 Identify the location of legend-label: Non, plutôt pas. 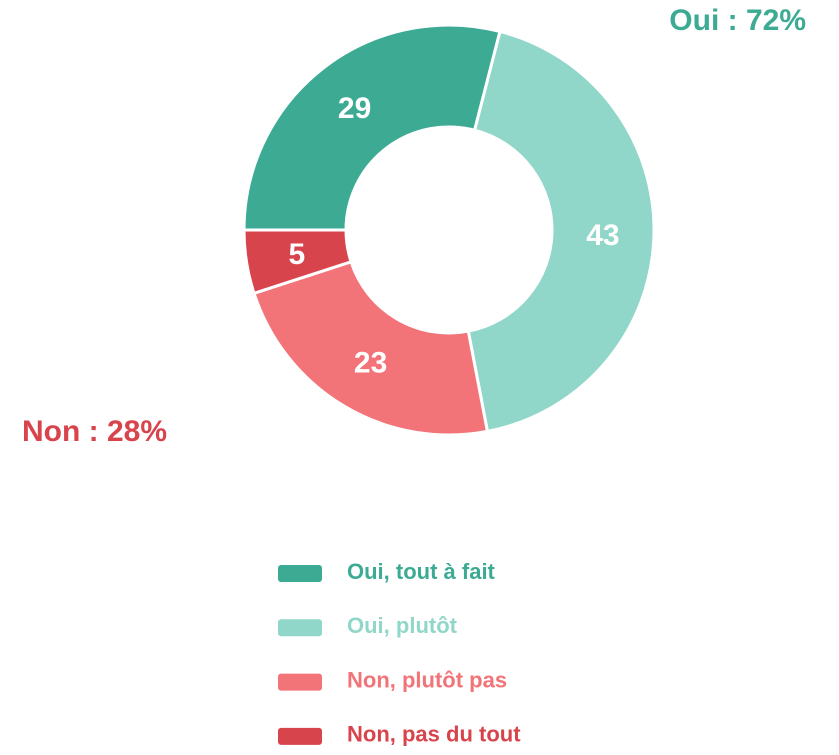
(427, 679).